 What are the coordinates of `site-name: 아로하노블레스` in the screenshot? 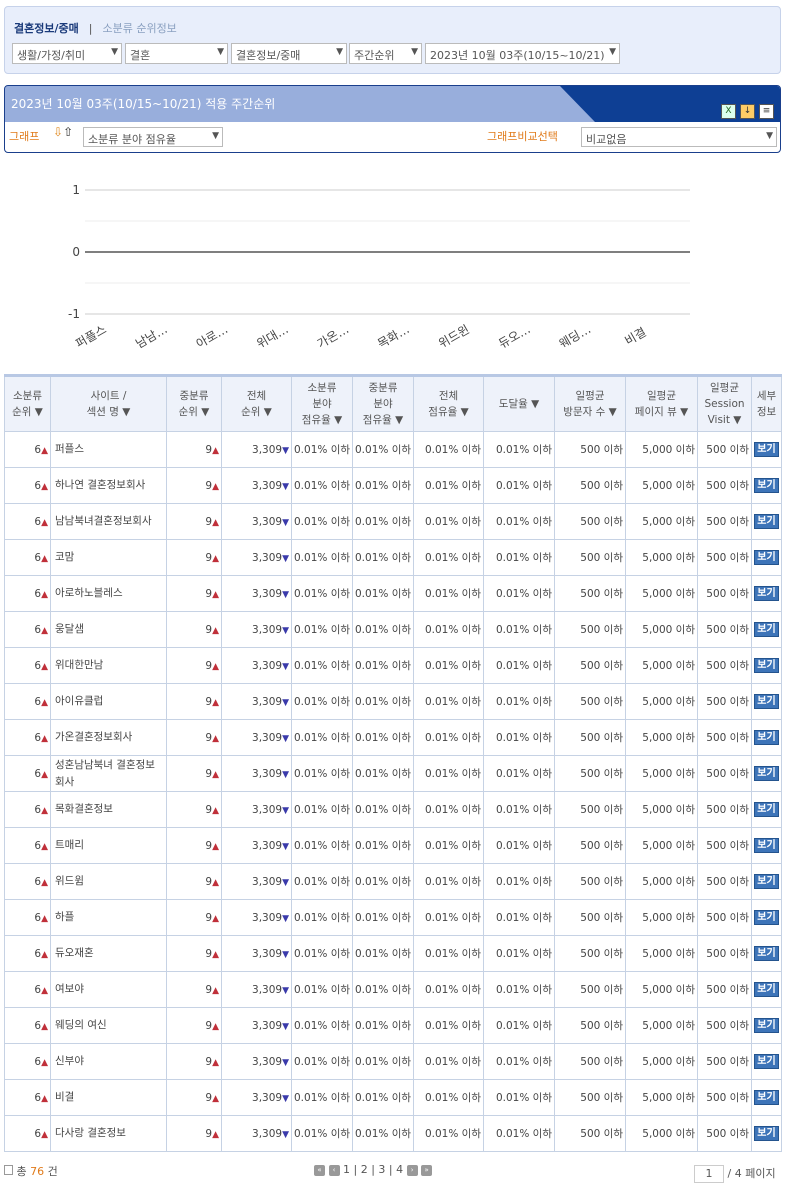 It's located at (108, 593).